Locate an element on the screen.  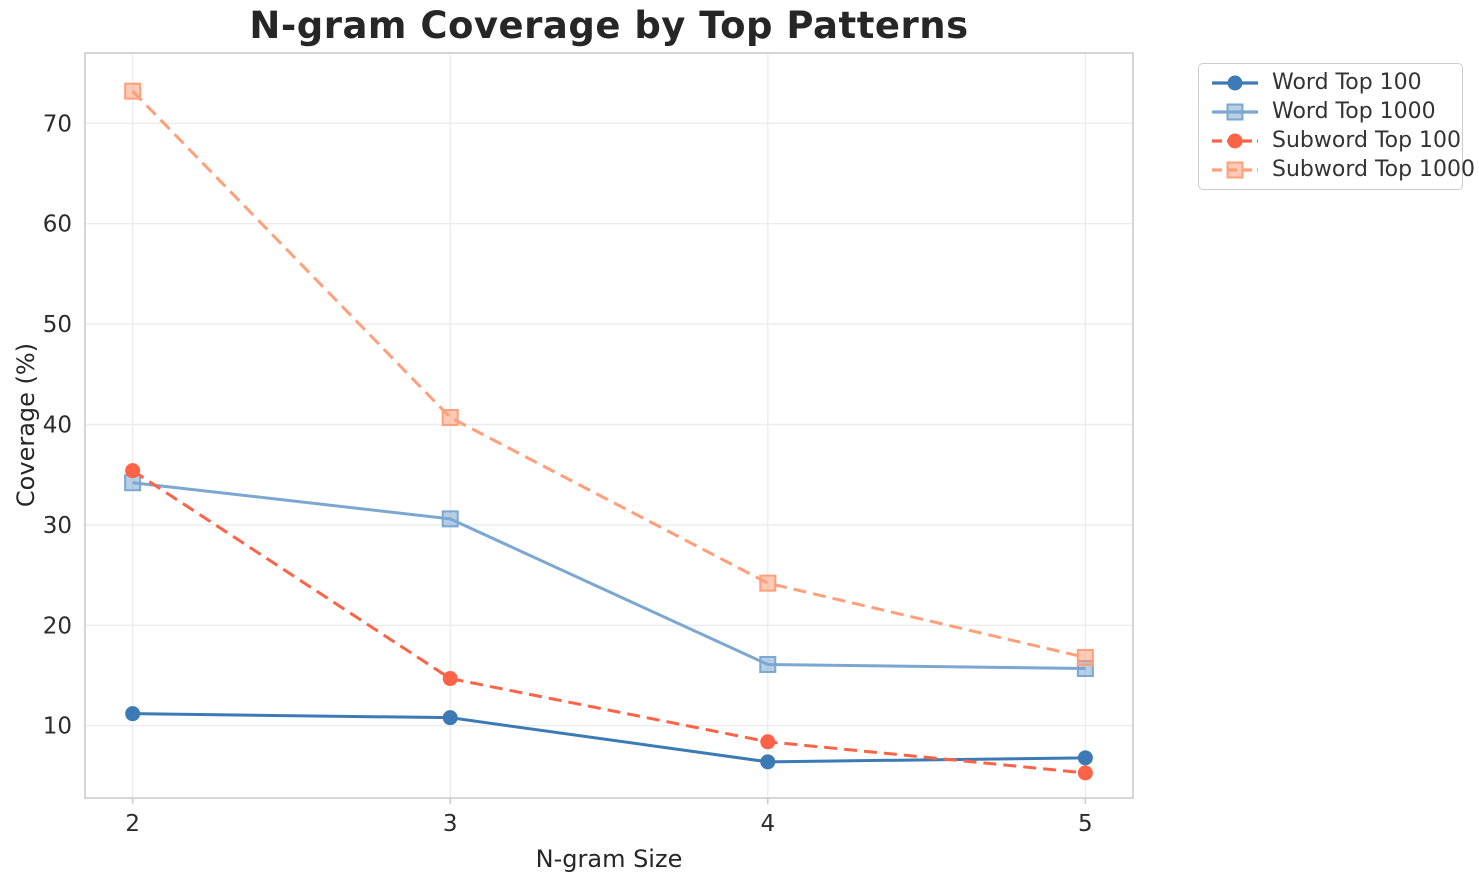
legend-item-word-top-100: Word Top 100 is located at coordinates (1333, 83).